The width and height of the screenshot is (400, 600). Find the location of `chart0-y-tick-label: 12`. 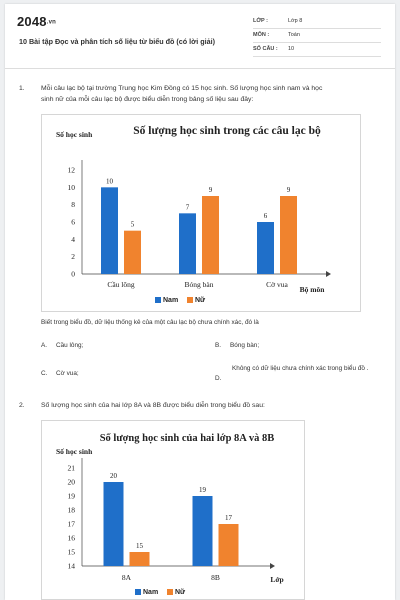

chart0-y-tick-label: 12 is located at coordinates (72, 170).